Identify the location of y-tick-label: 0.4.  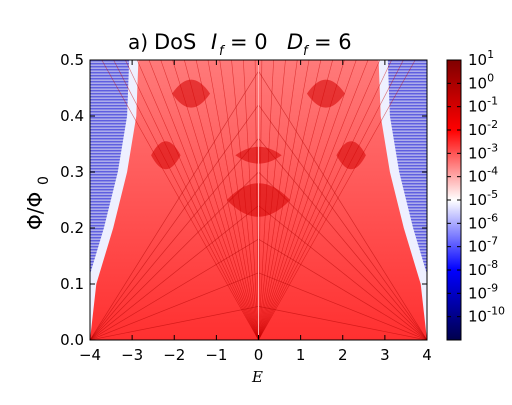
(72, 116).